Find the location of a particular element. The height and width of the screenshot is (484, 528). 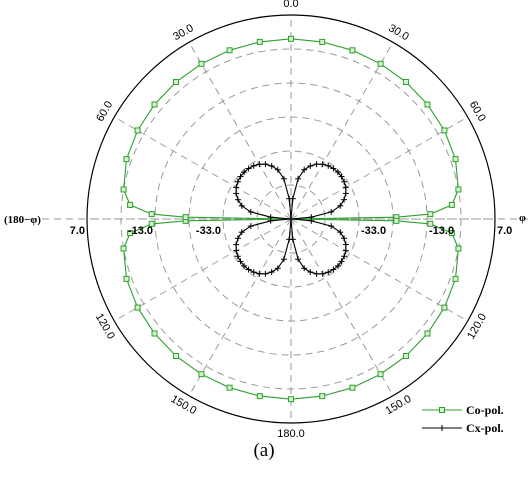

left-side-label: (180−φ) is located at coordinates (22, 220).